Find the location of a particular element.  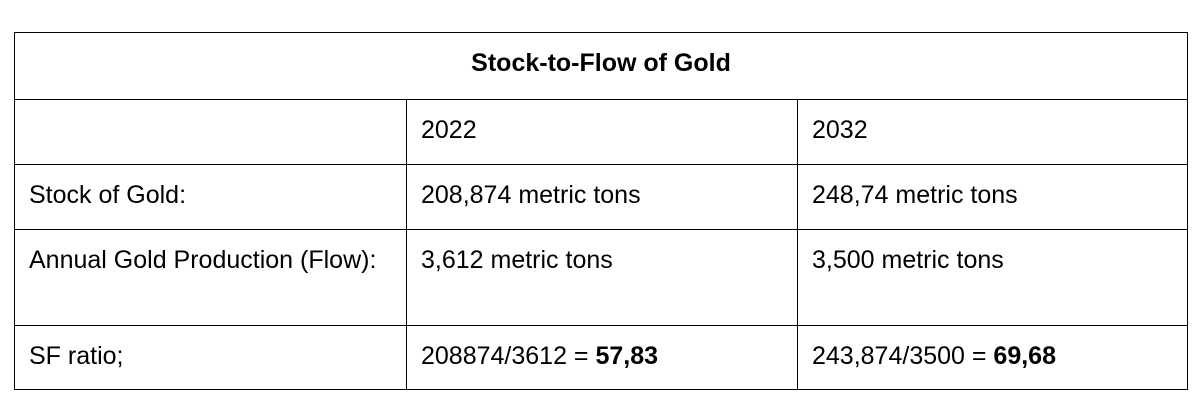

ratio-2032-cell: 243,874/3500 = 69,68 is located at coordinates (992, 357).